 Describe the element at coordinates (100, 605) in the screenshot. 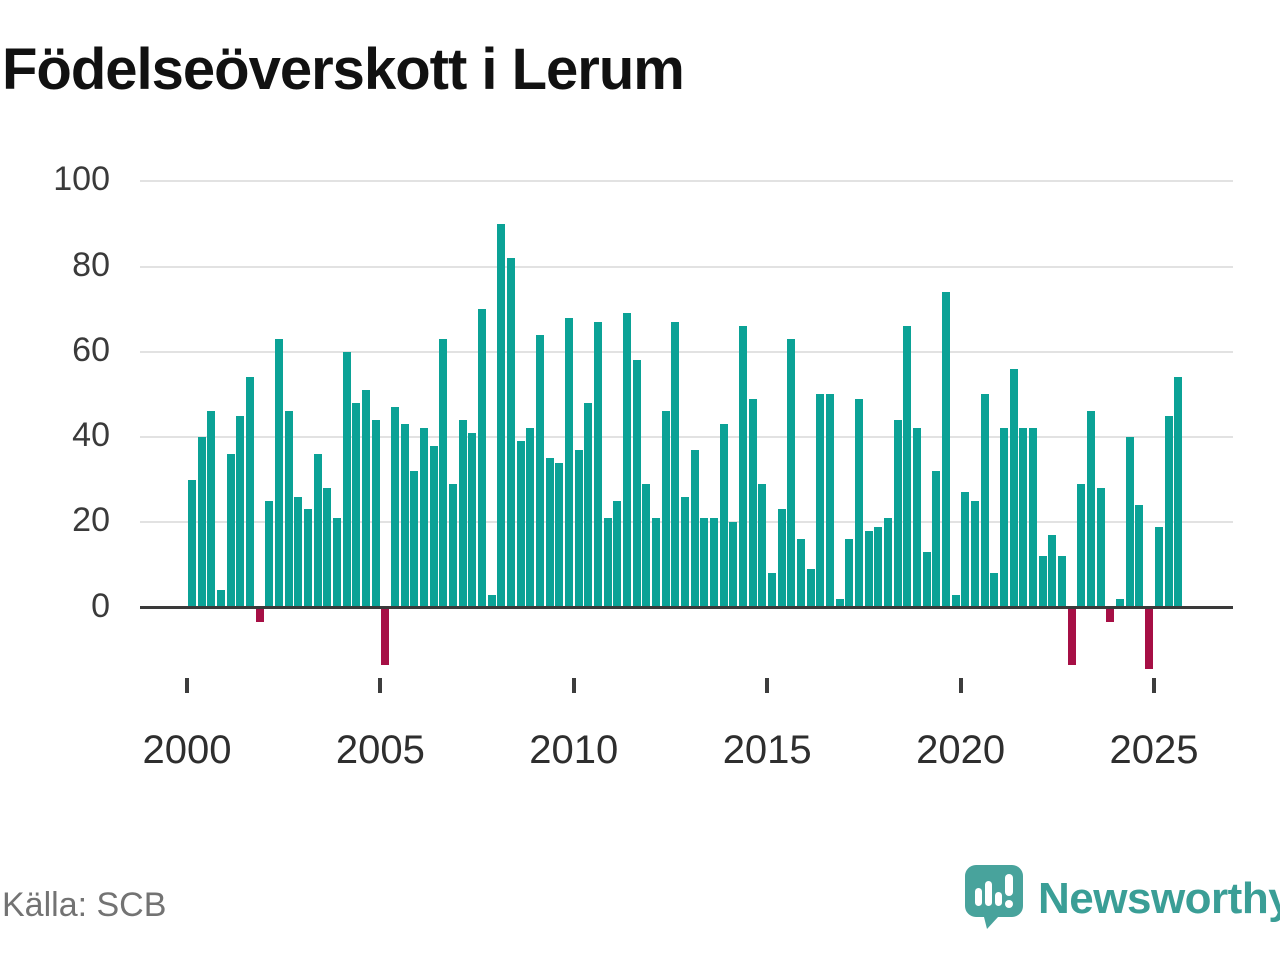

I see `y-axis-tick-label: 0` at that location.